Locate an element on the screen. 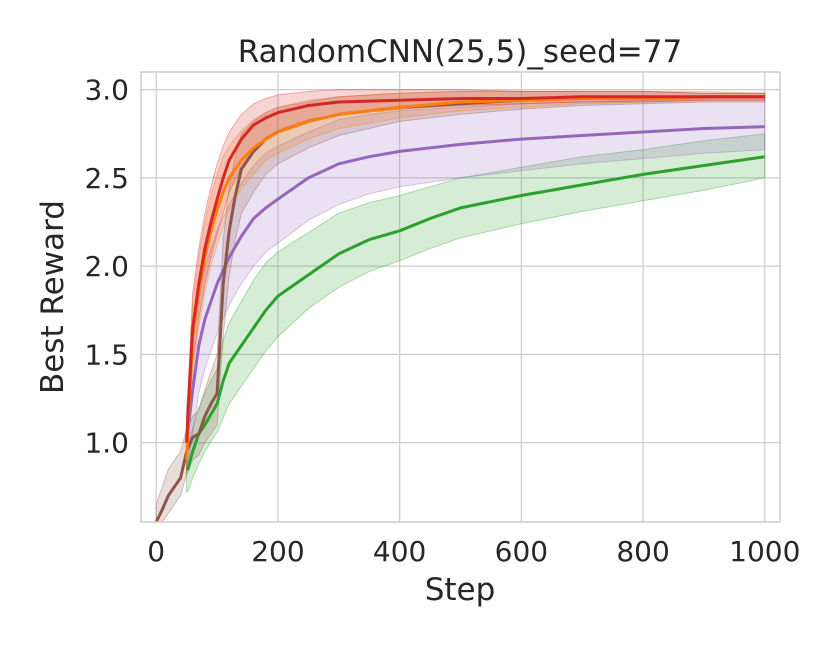  chart-title: RandomCNN(25,5)_seed=77 is located at coordinates (460, 52).